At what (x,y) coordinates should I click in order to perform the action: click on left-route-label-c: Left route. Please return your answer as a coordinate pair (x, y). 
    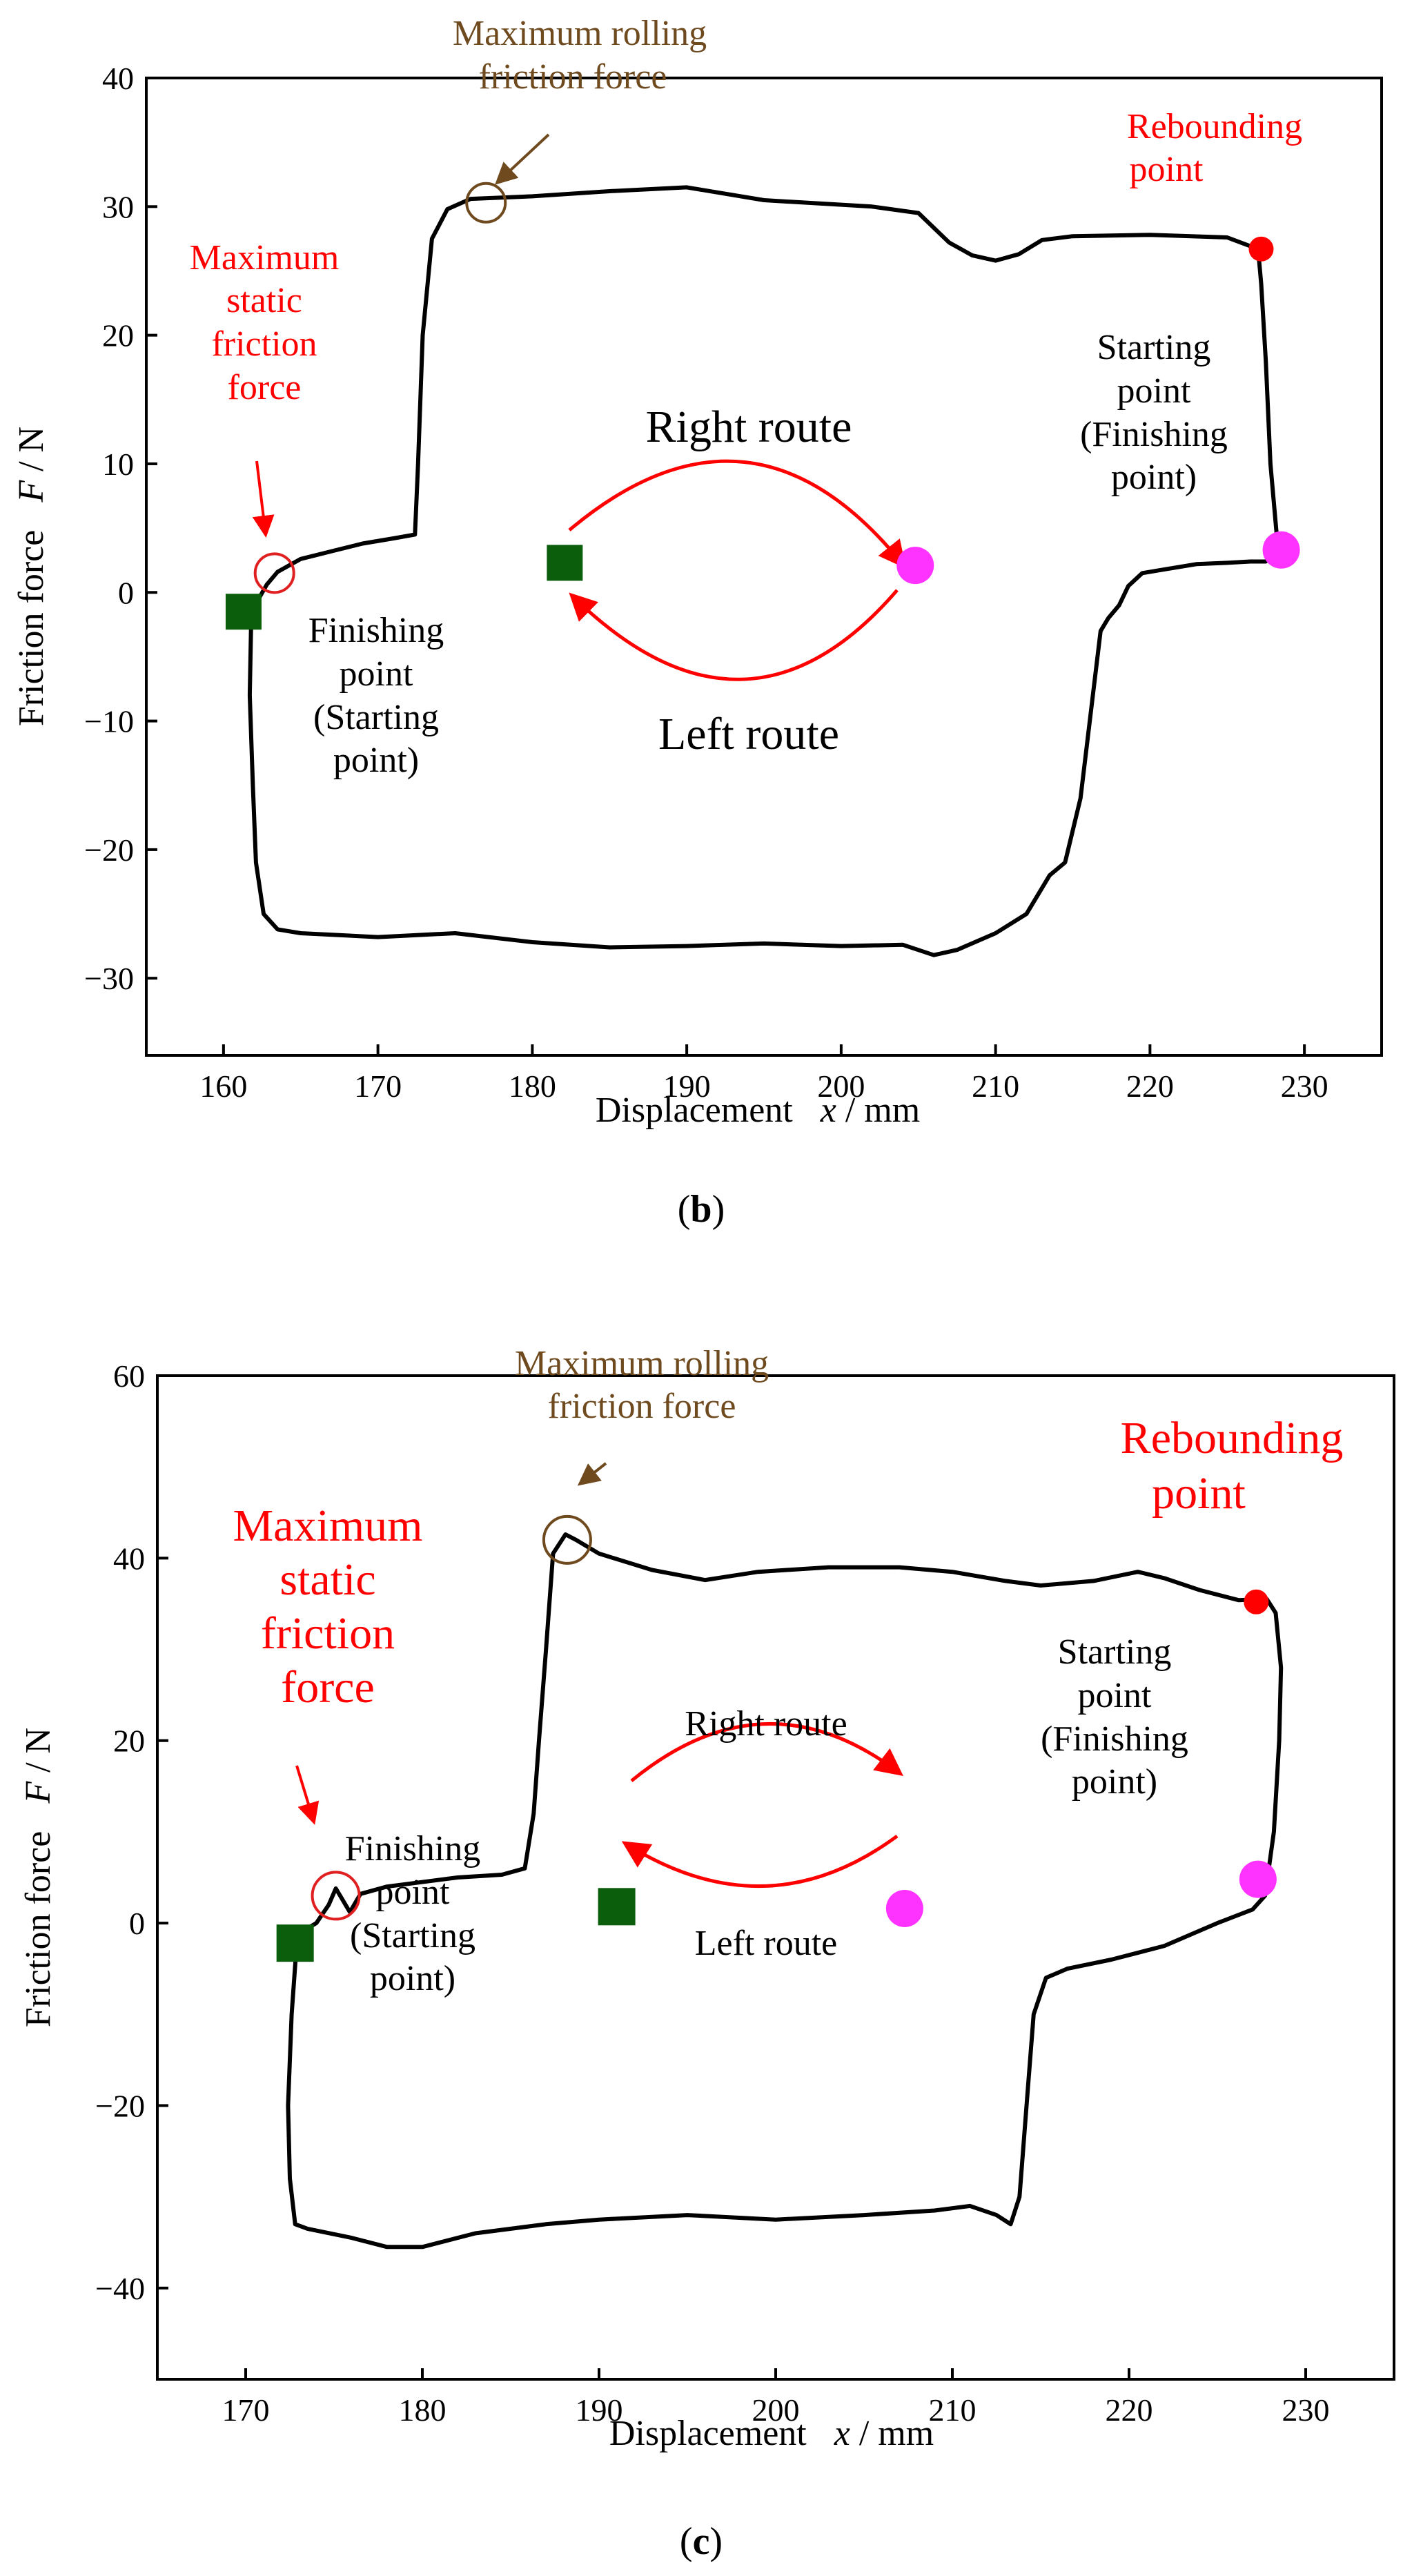
    Looking at the image, I should click on (766, 1943).